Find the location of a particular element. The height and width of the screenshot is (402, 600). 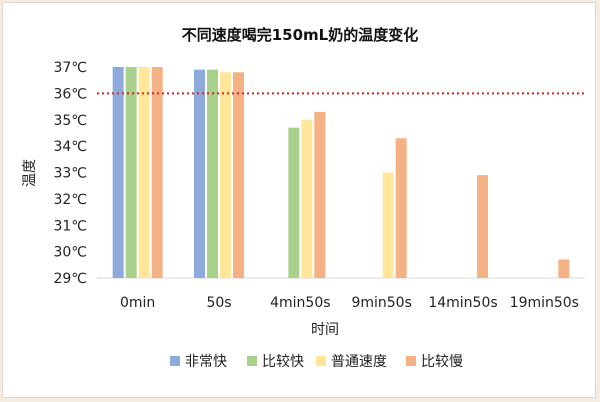

y-tick-label: 33℃ is located at coordinates (70, 174).